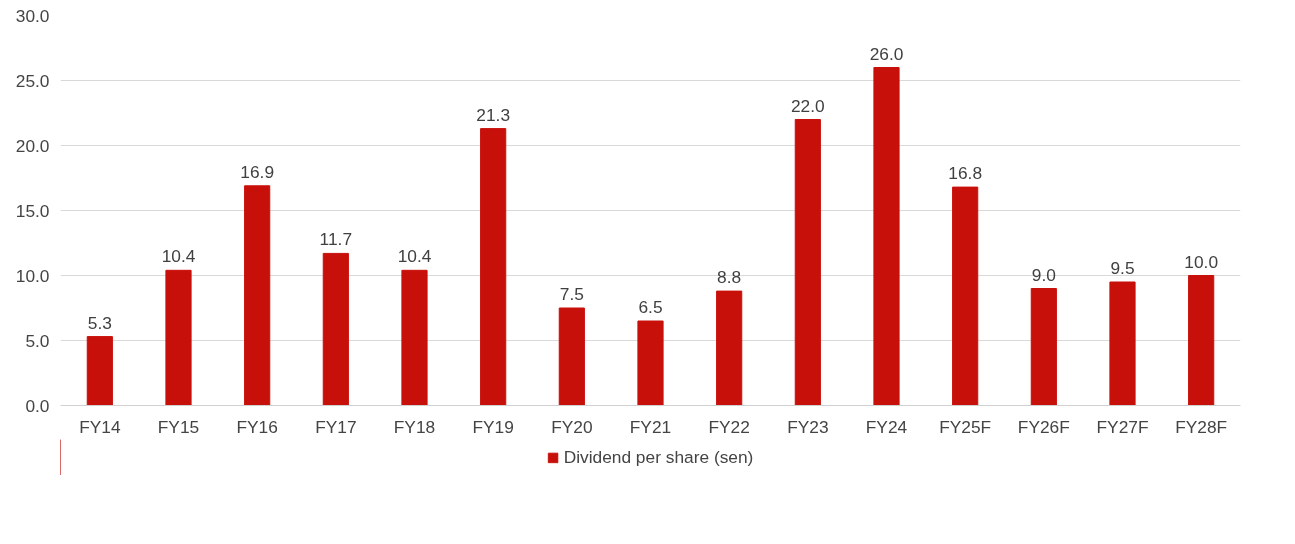  Describe the element at coordinates (886, 426) in the screenshot. I see `x-tick-label: FY24` at that location.